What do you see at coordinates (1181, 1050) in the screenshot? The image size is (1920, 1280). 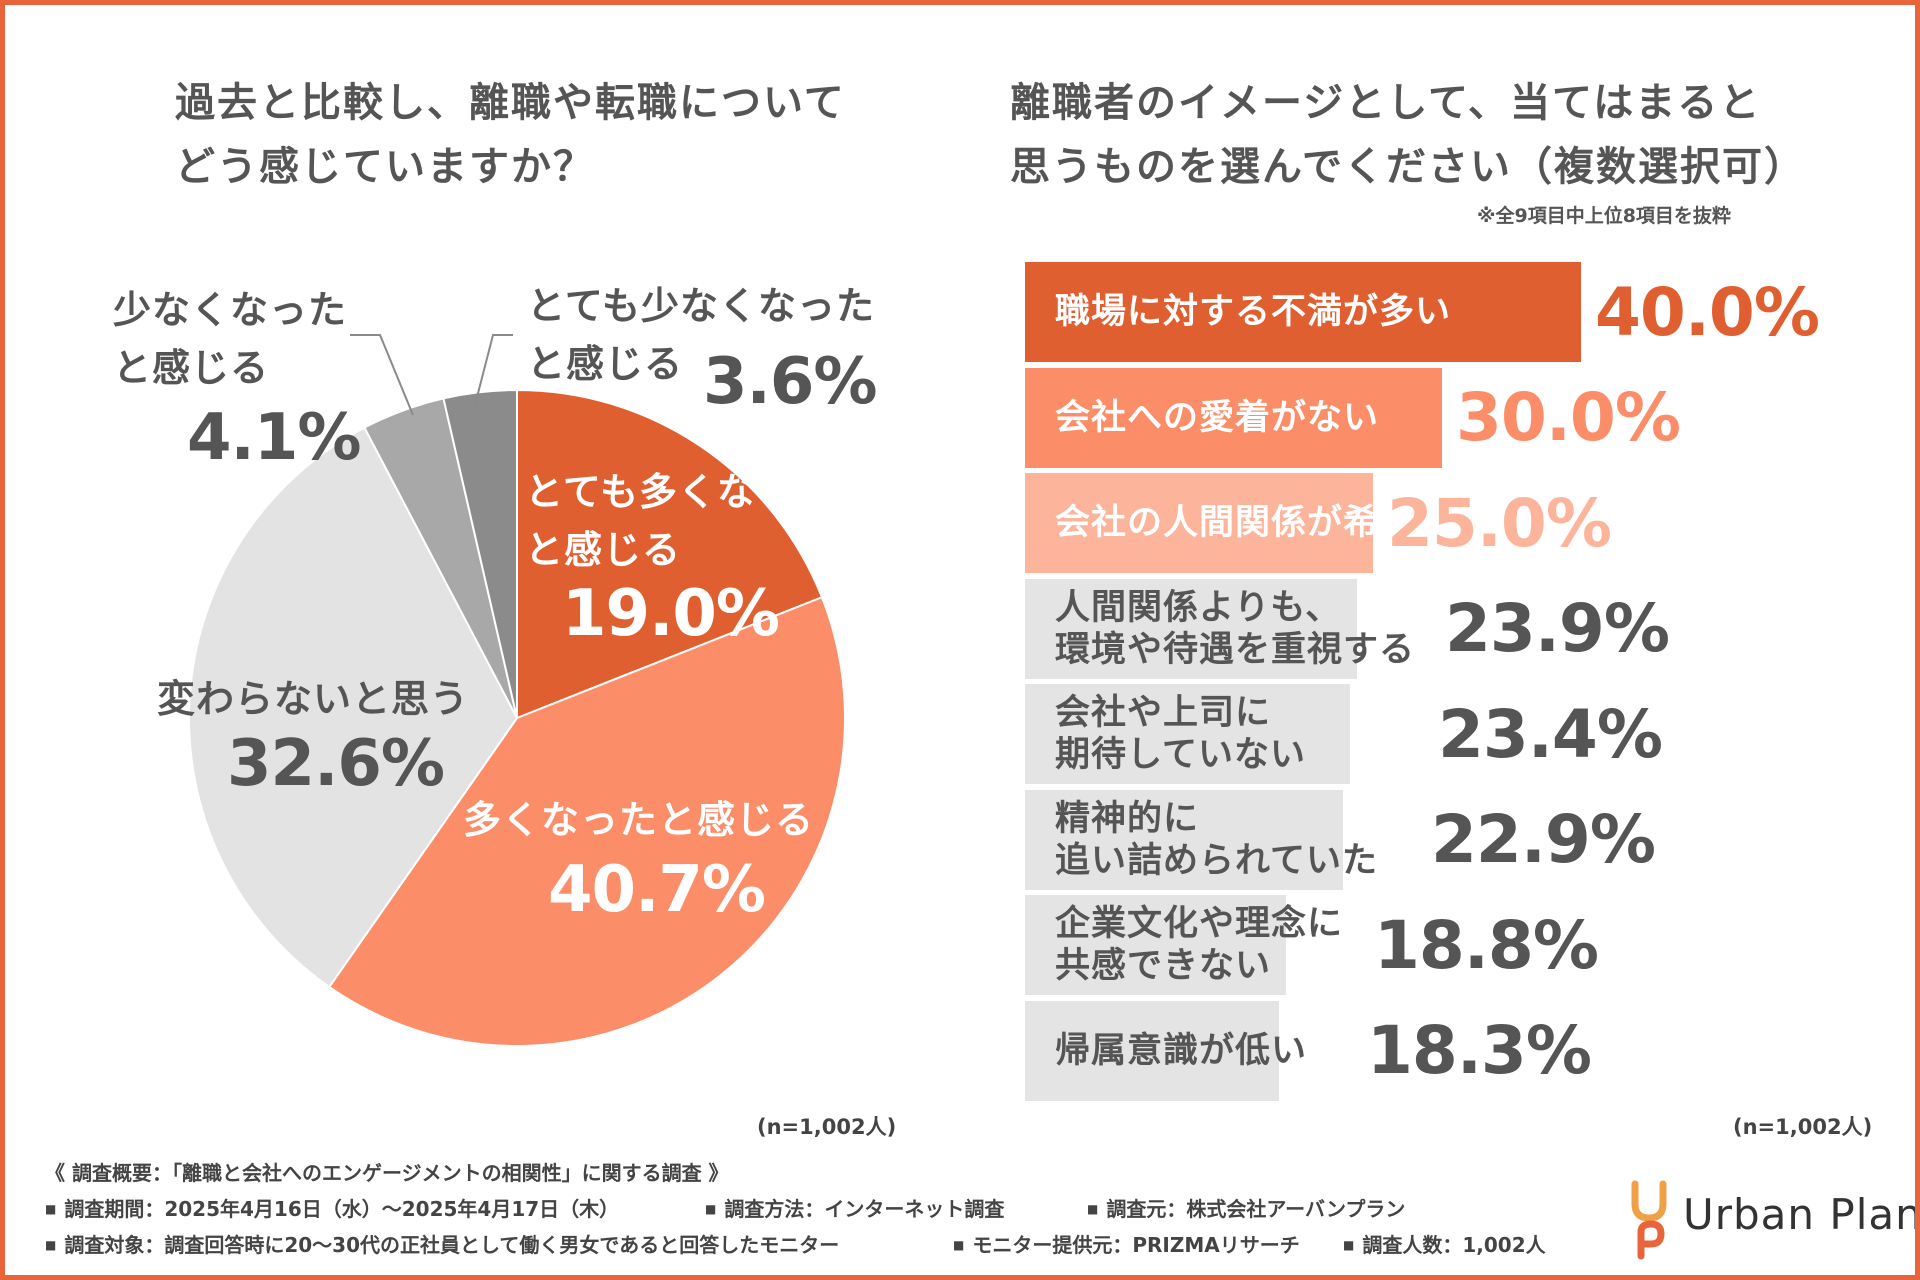 I see `bar-label-7: 帰属意識が低い` at bounding box center [1181, 1050].